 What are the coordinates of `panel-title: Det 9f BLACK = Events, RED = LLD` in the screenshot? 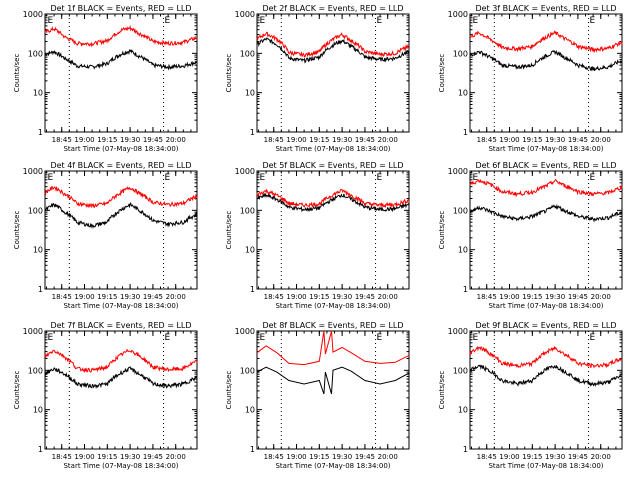 It's located at (545, 325).